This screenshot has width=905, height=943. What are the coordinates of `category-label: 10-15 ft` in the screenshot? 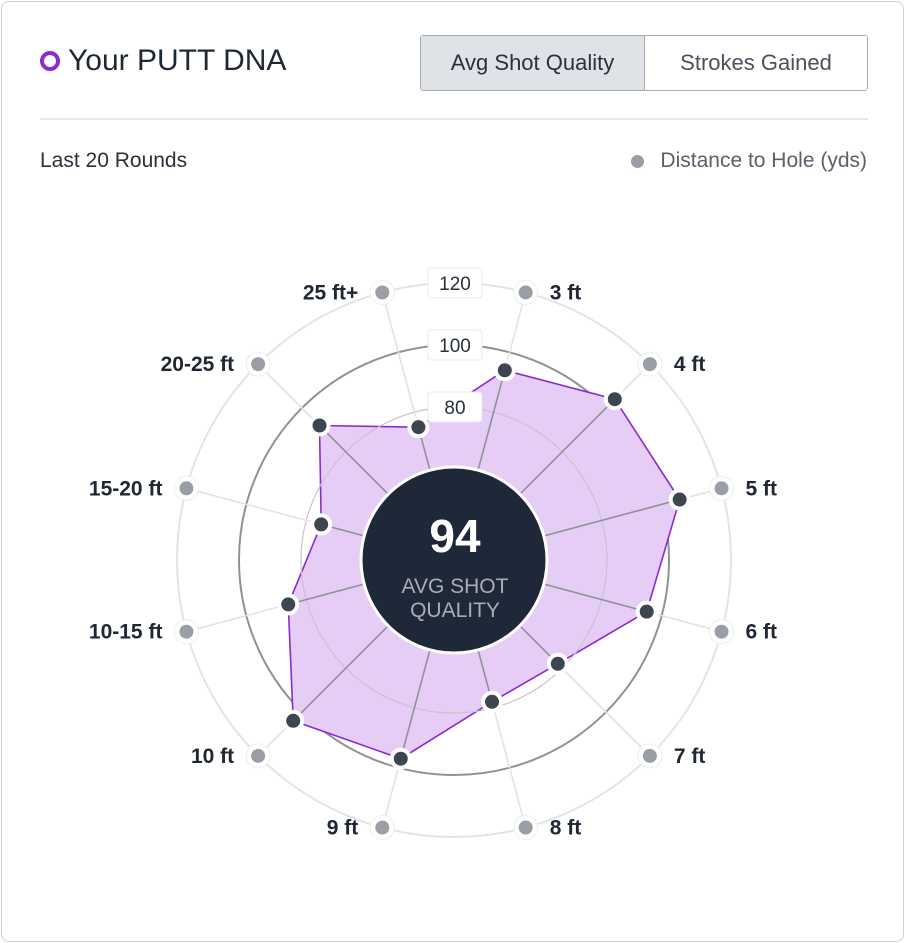 It's located at (126, 632).